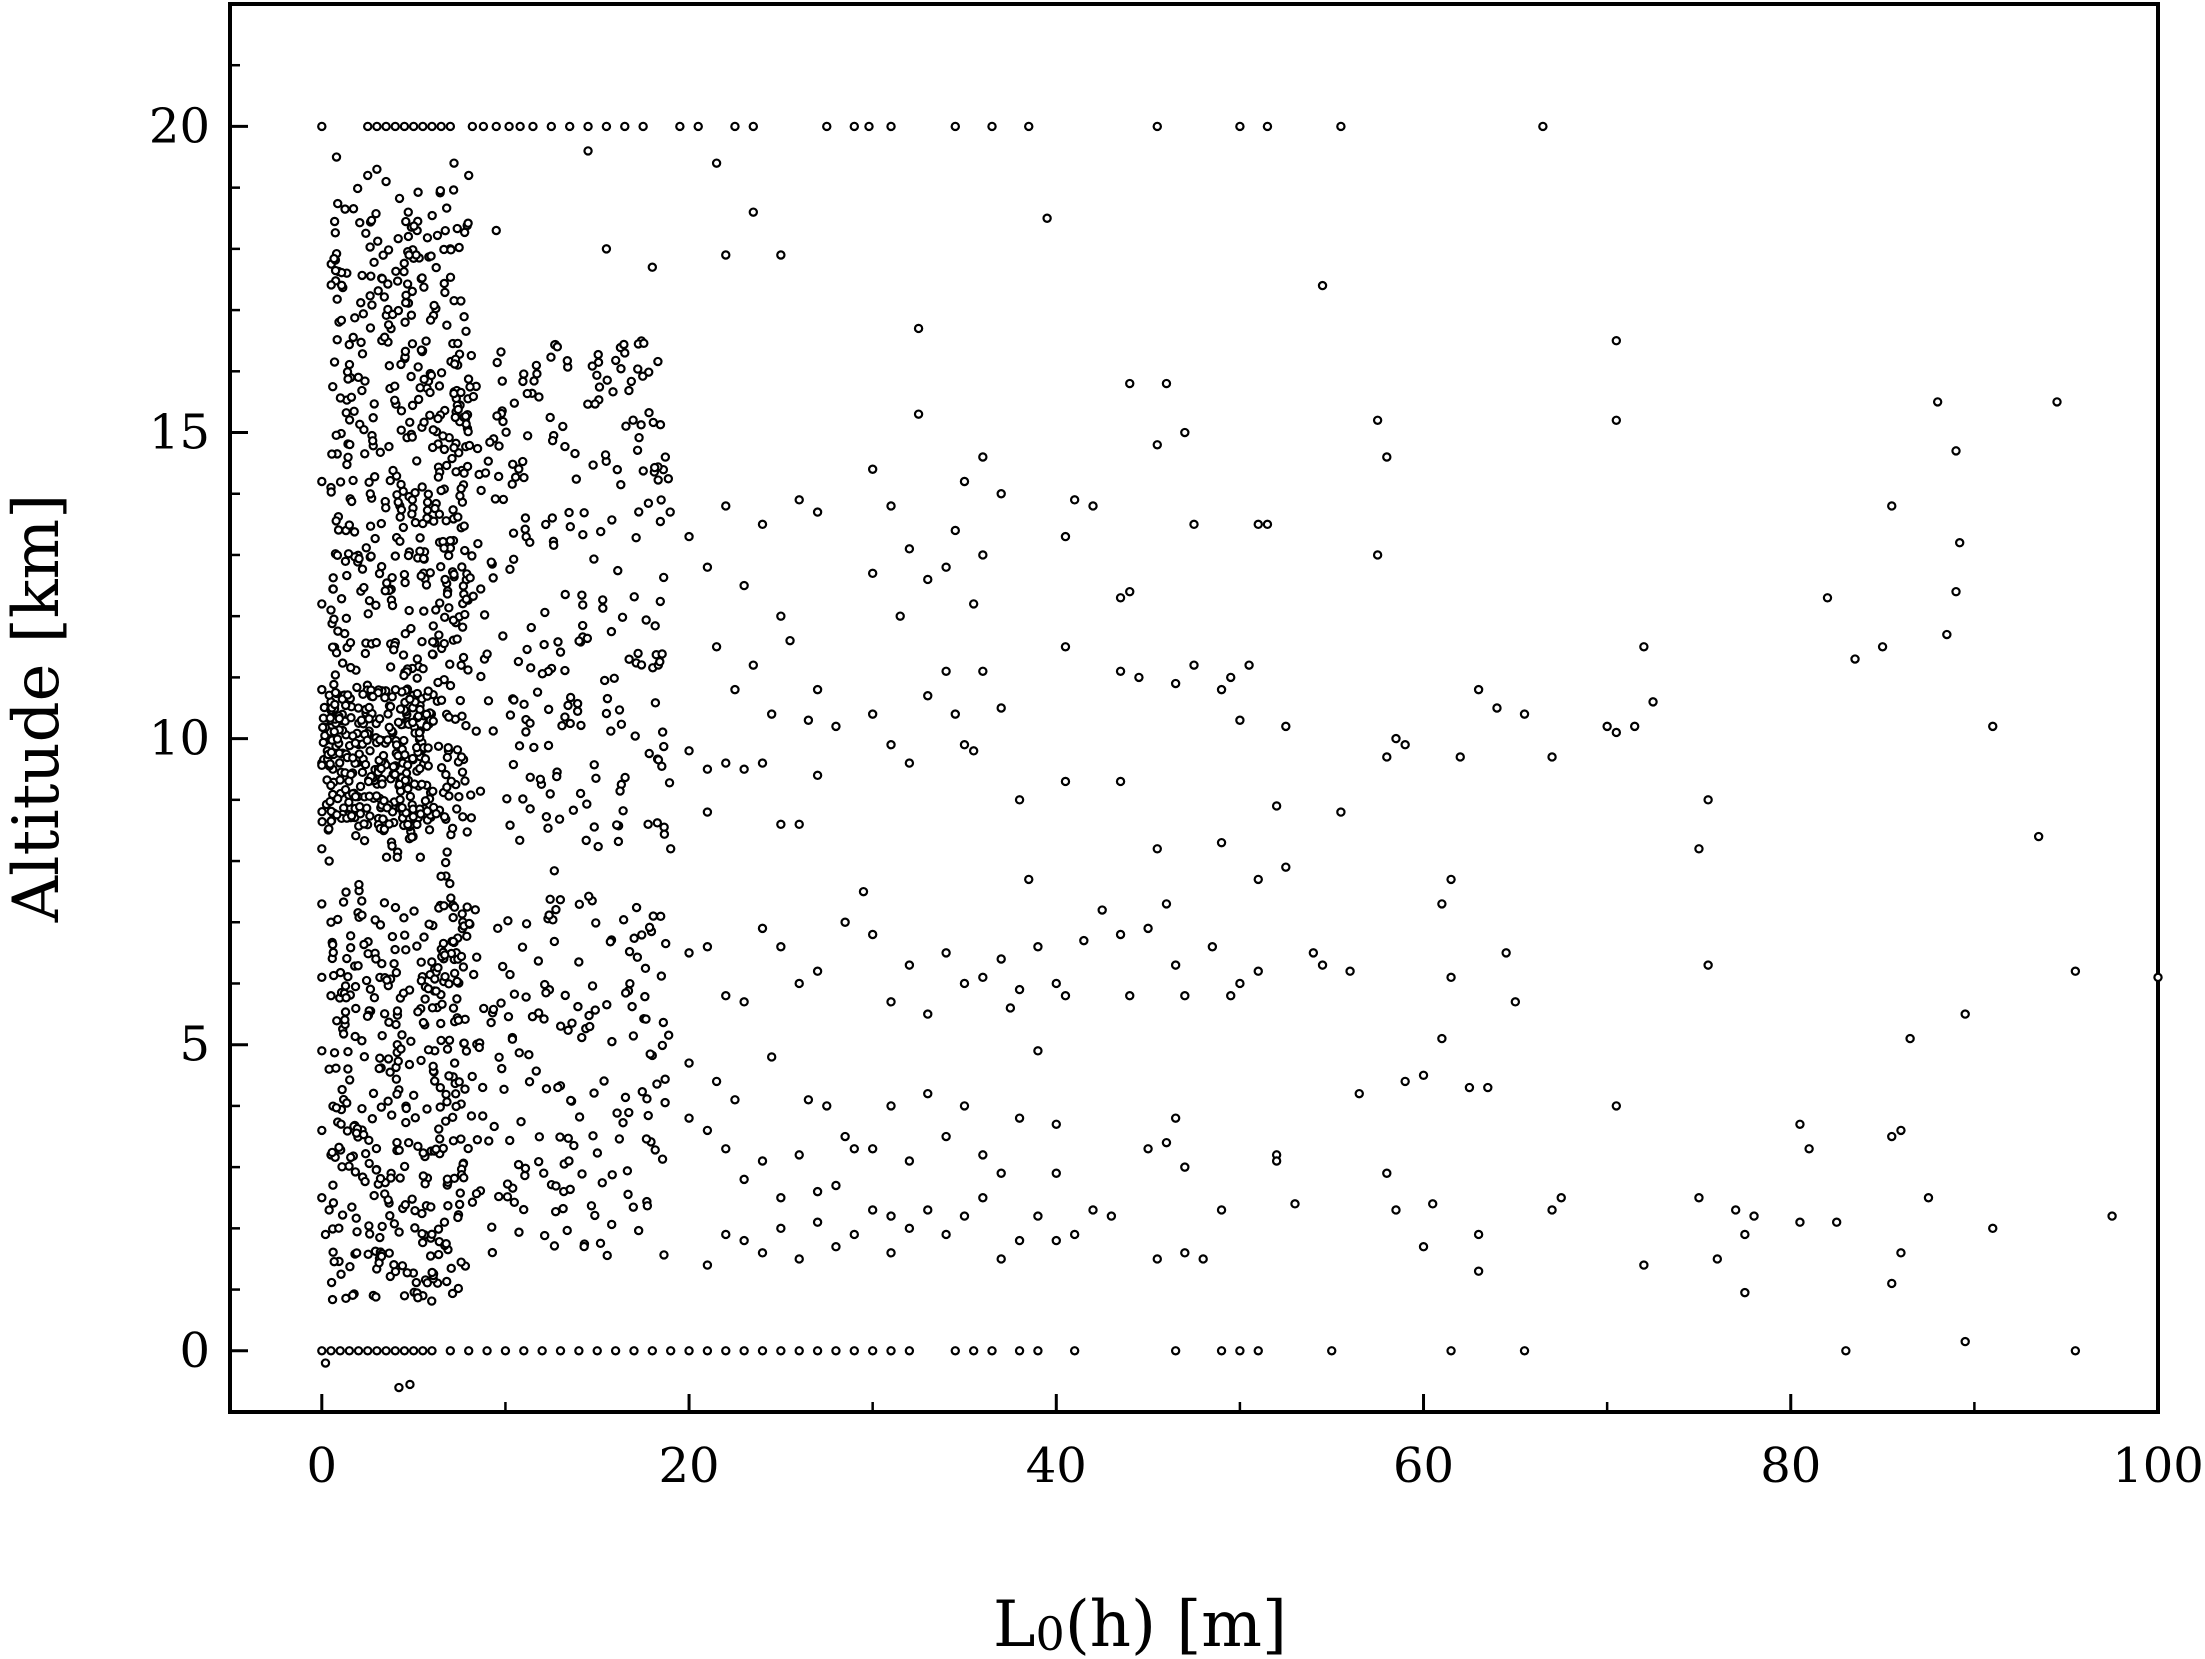  Describe the element at coordinates (1050, 1633) in the screenshot. I see `x-axis-title-subscript: 0` at that location.